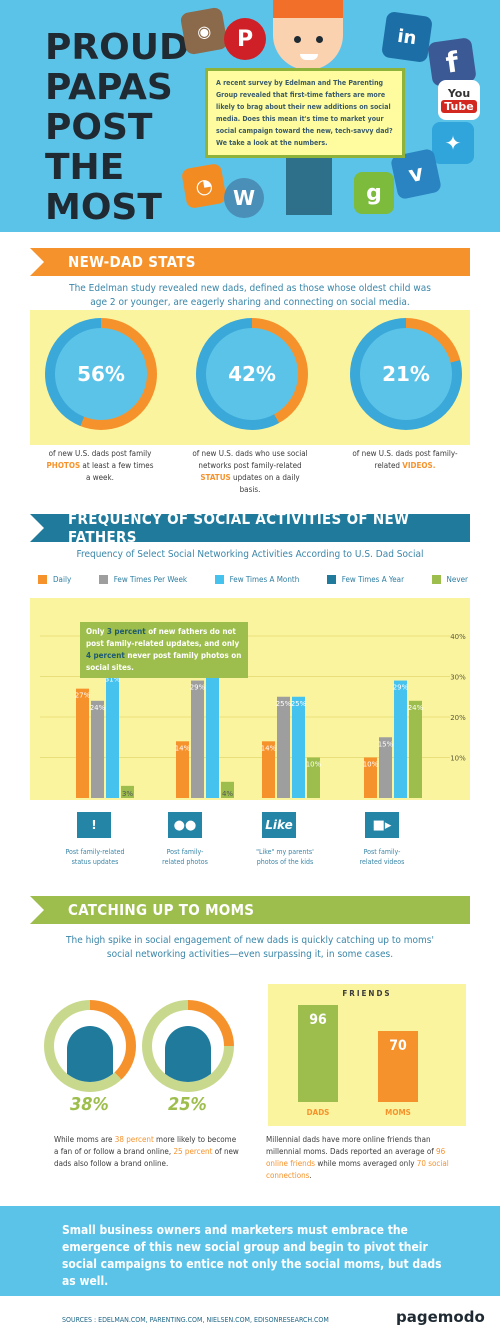 This screenshot has width=500, height=1338. Describe the element at coordinates (453, 143) in the screenshot. I see `twitter-icon: ✦` at that location.